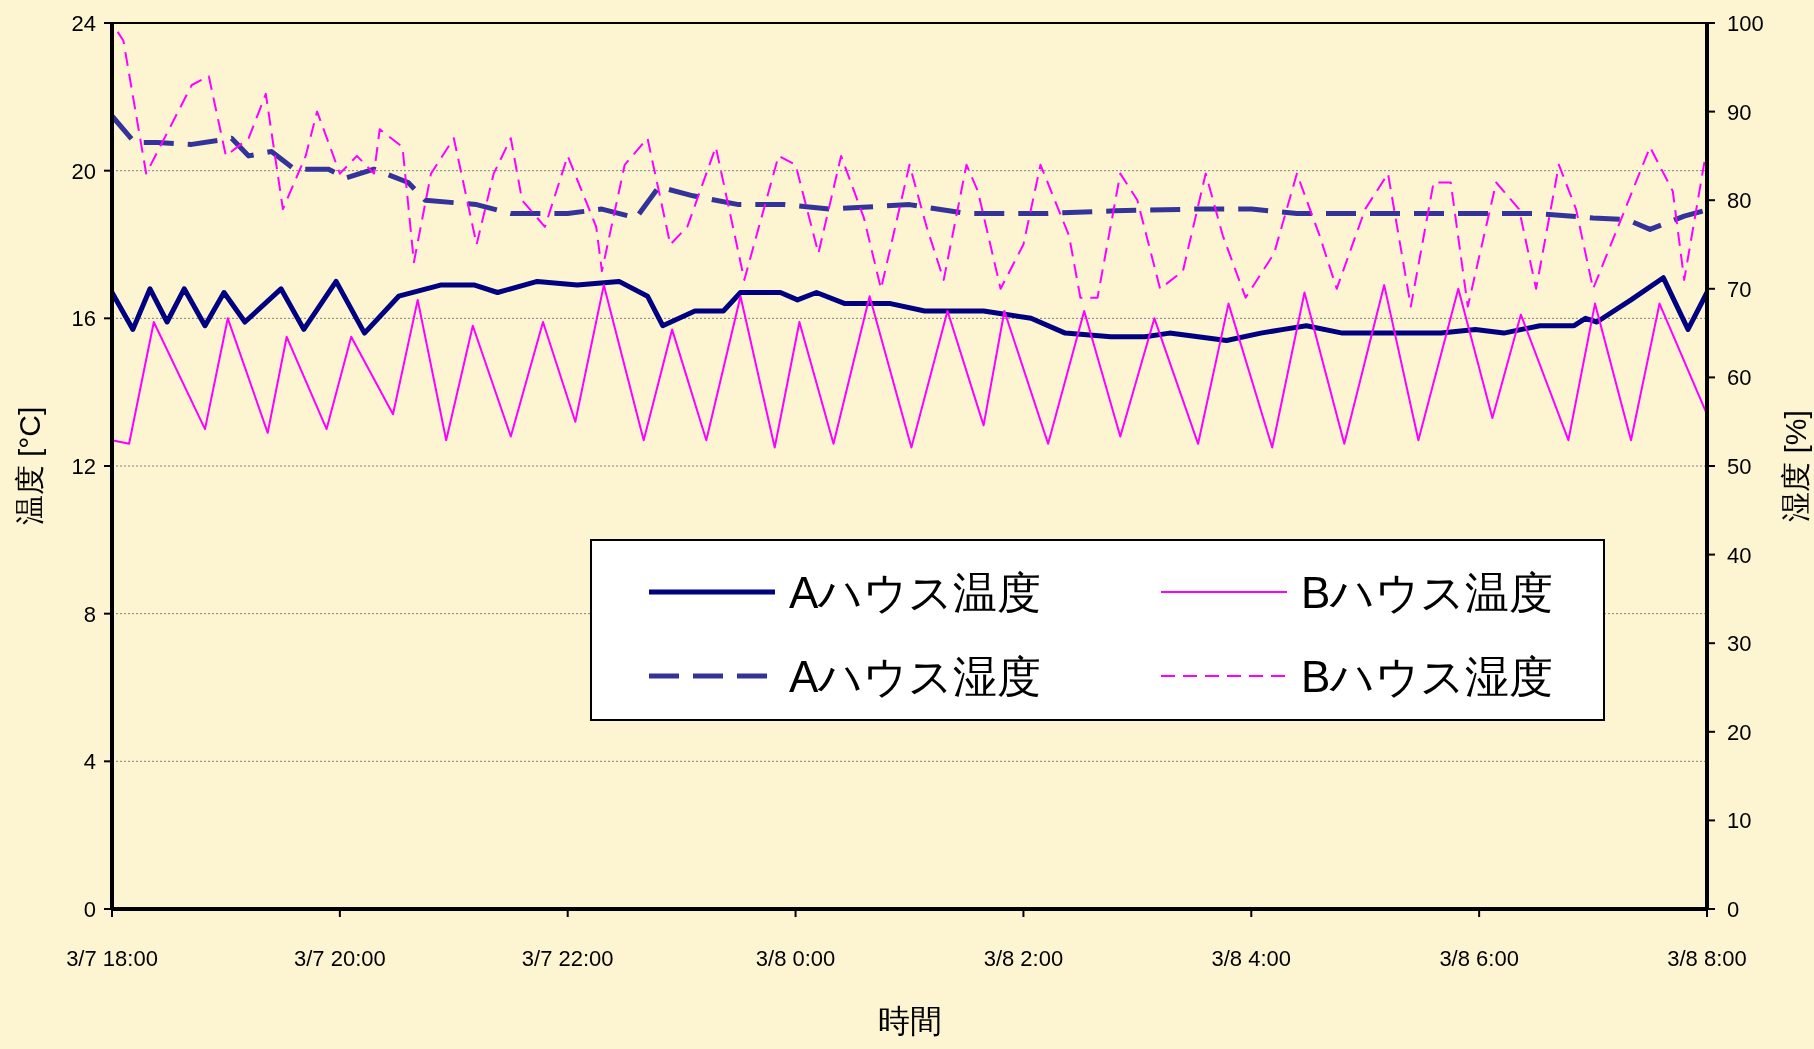 The width and height of the screenshot is (1814, 1049). Describe the element at coordinates (1739, 466) in the screenshot. I see `y2-tick-label: 50` at that location.